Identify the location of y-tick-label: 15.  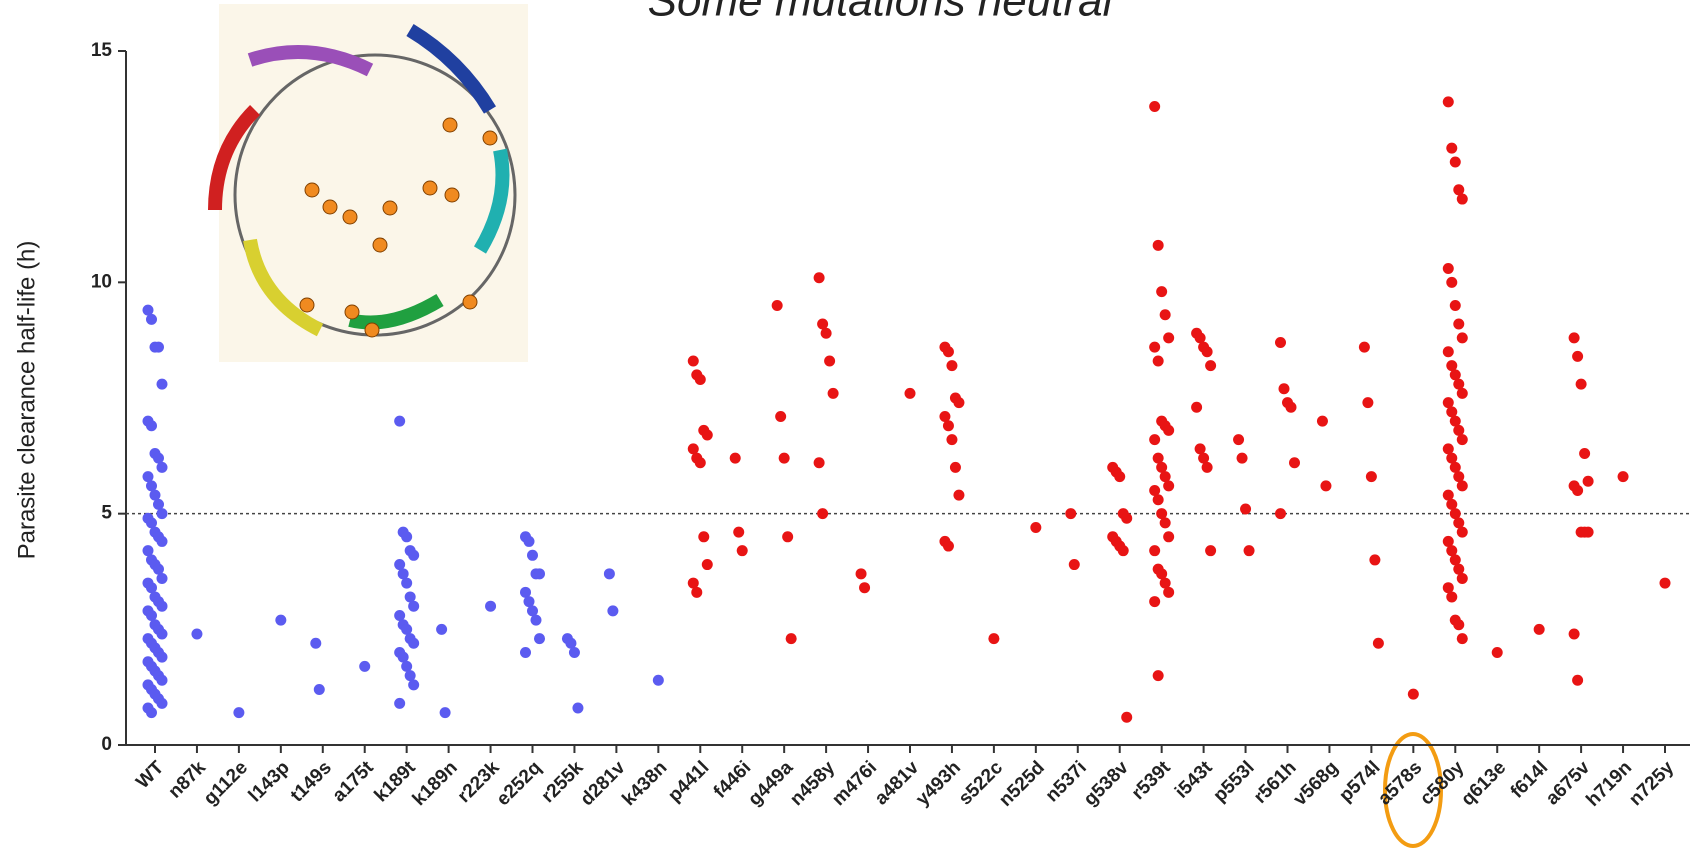
(102, 50).